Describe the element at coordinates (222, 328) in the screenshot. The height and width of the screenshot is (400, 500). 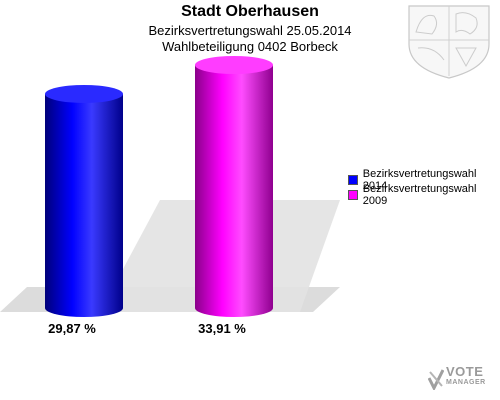
I see `value-label: 33,91 %` at that location.